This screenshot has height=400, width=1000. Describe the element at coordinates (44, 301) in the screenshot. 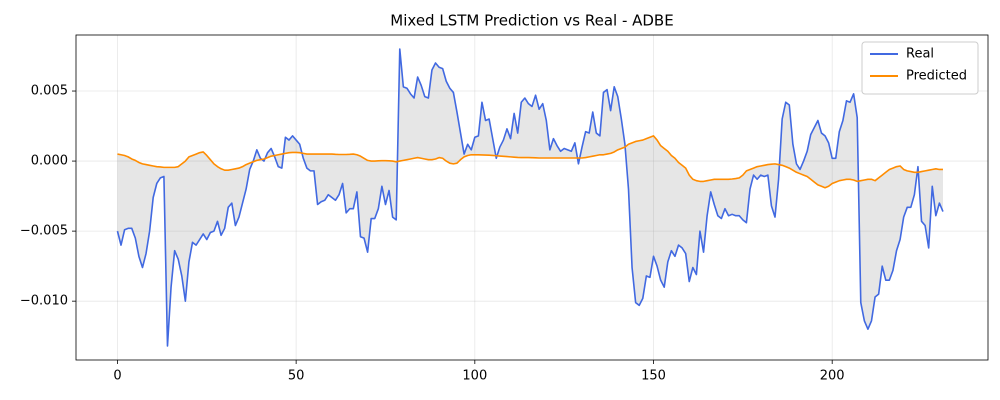

I see `y-tick-label: −0.010` at that location.